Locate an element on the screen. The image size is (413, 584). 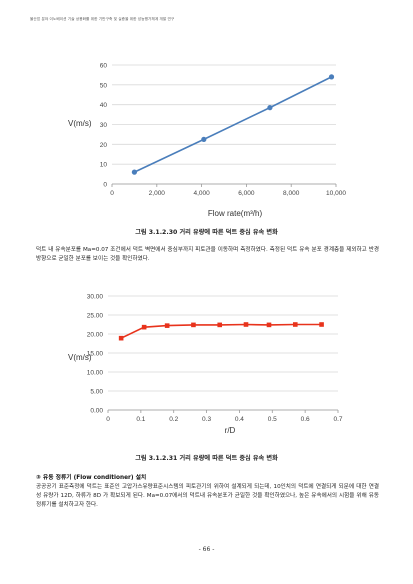
y-tick-label: 30 is located at coordinates (104, 125).